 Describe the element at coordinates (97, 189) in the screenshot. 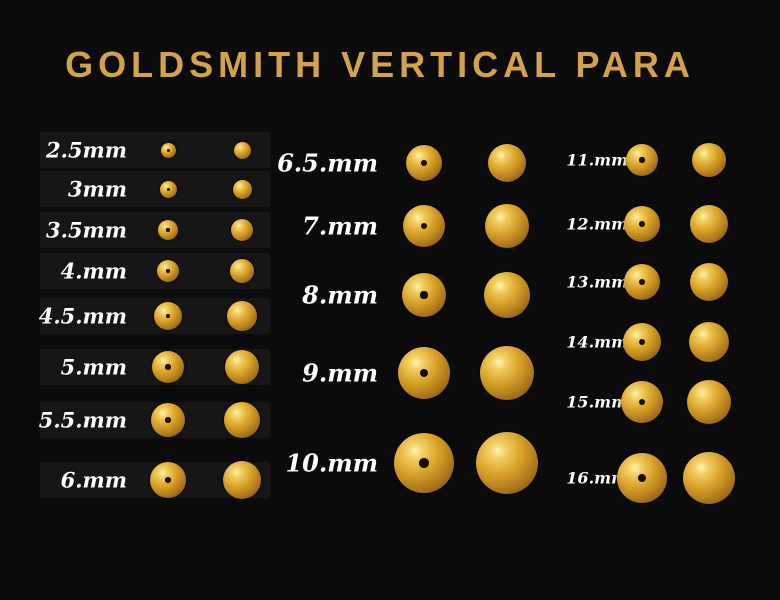

I see `size-label: 3mm` at that location.